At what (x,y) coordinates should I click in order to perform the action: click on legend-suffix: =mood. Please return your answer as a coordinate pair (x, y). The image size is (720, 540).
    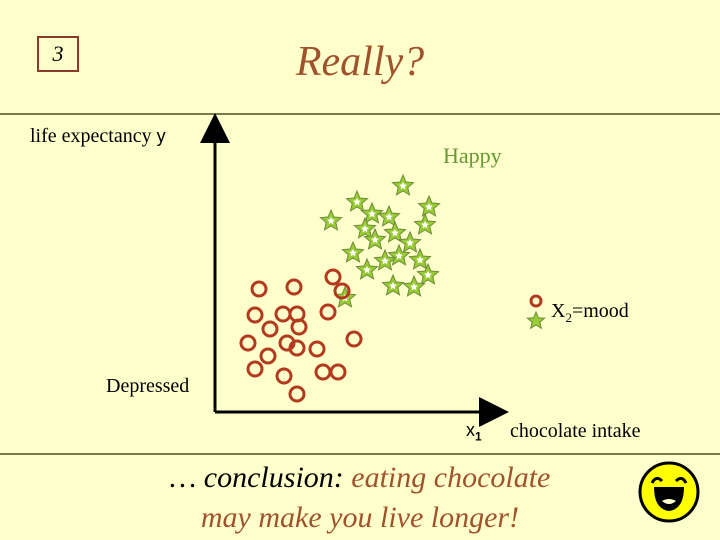
    Looking at the image, I should click on (600, 311).